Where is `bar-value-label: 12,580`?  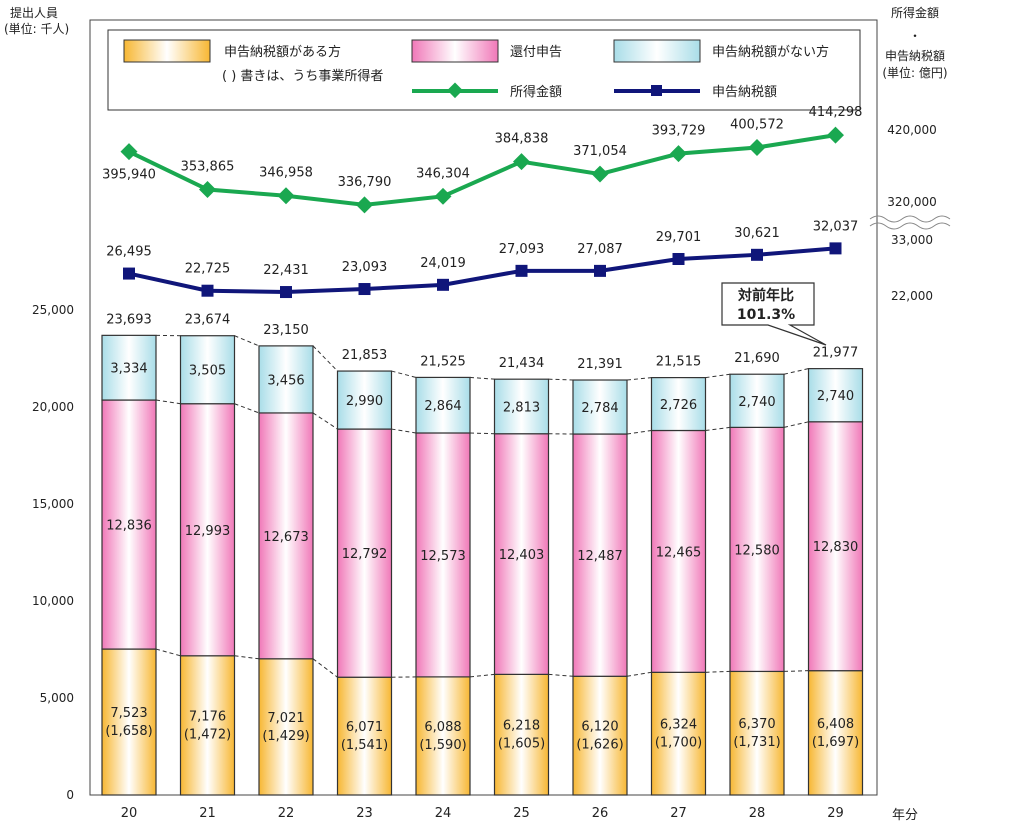
bar-value-label: 12,580 is located at coordinates (757, 550).